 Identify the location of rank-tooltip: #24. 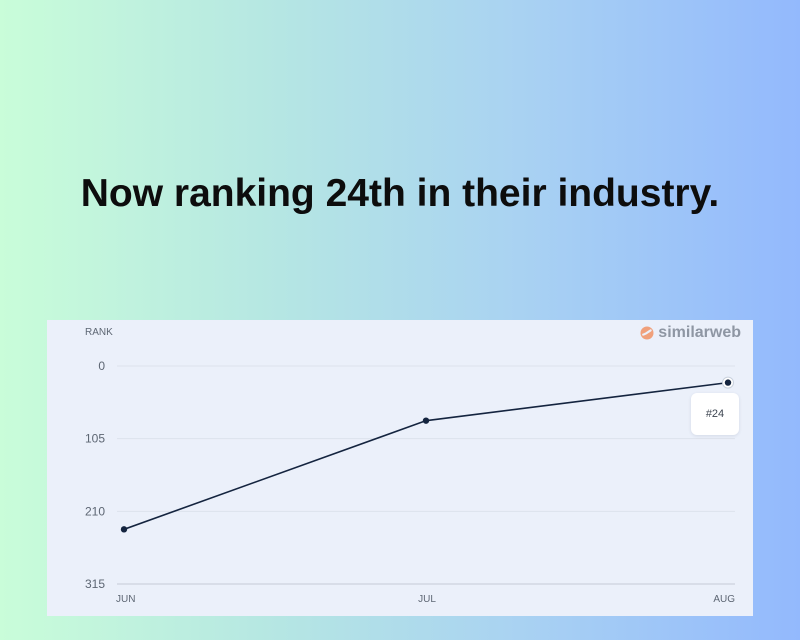
(715, 414).